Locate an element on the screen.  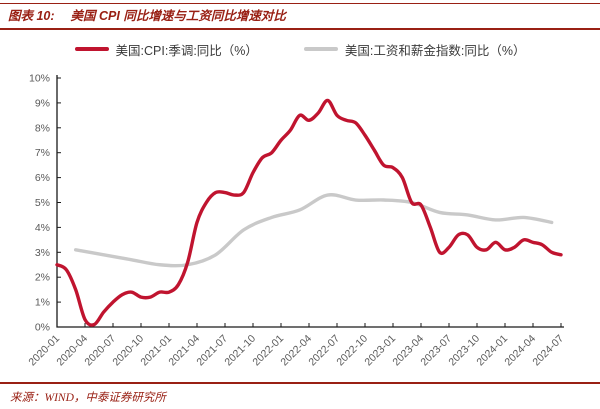
title-divider is located at coordinates (300, 29).